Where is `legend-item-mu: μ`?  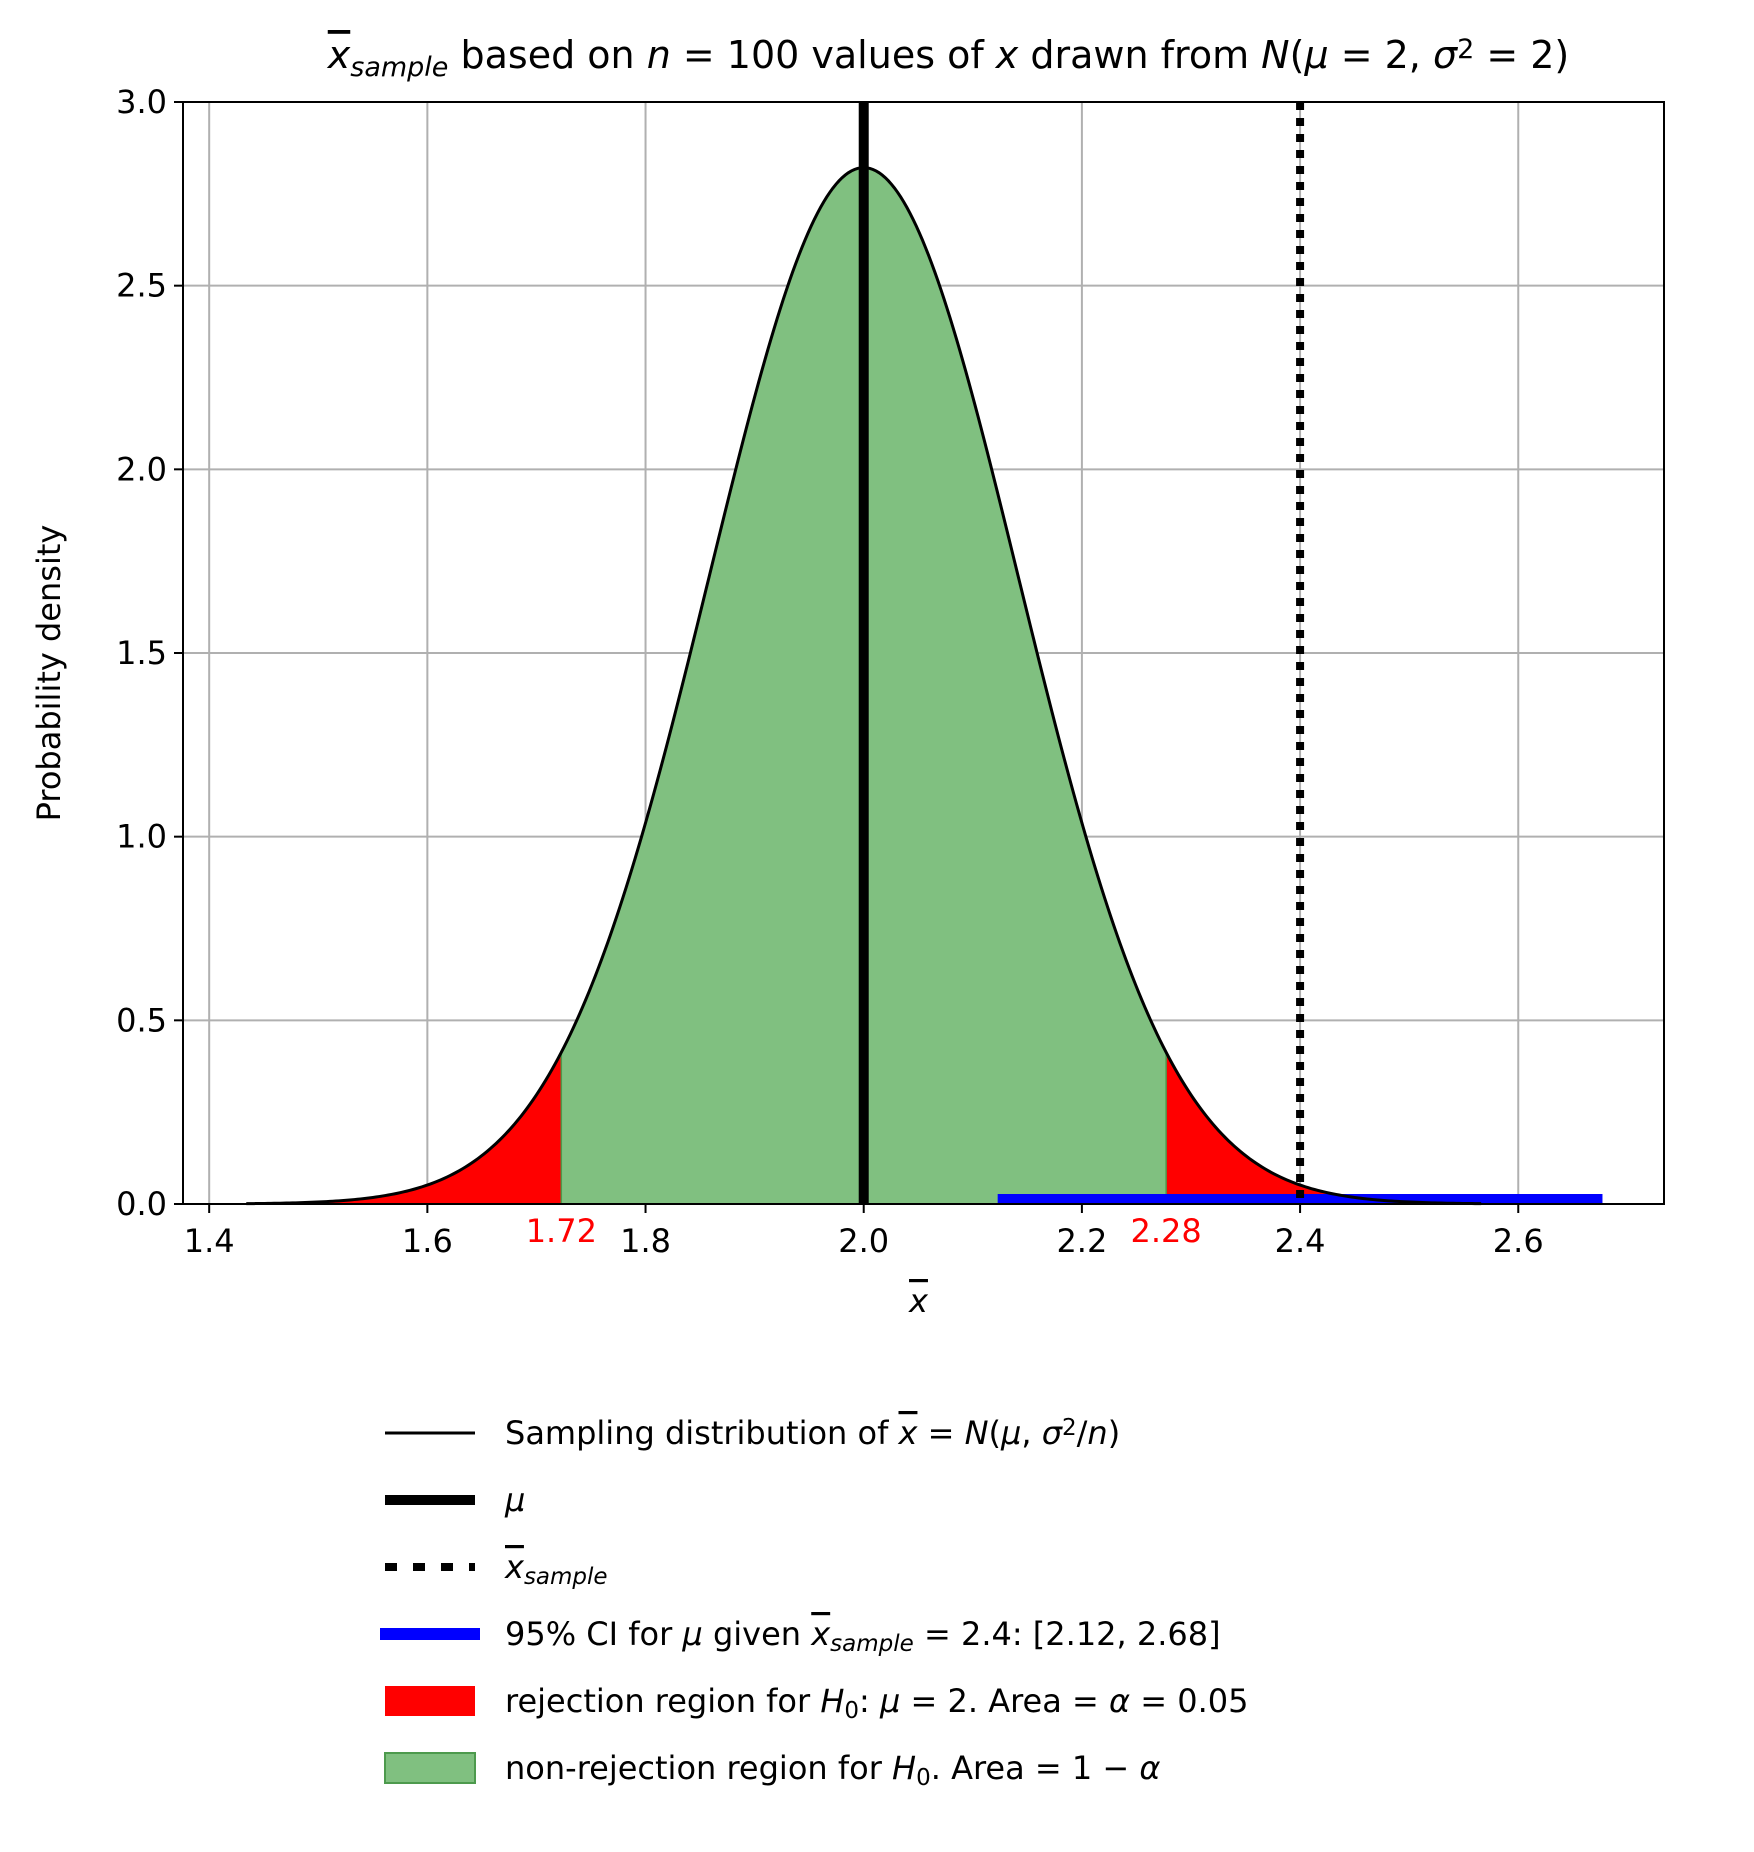
legend-item-mu: μ is located at coordinates (455, 1500).